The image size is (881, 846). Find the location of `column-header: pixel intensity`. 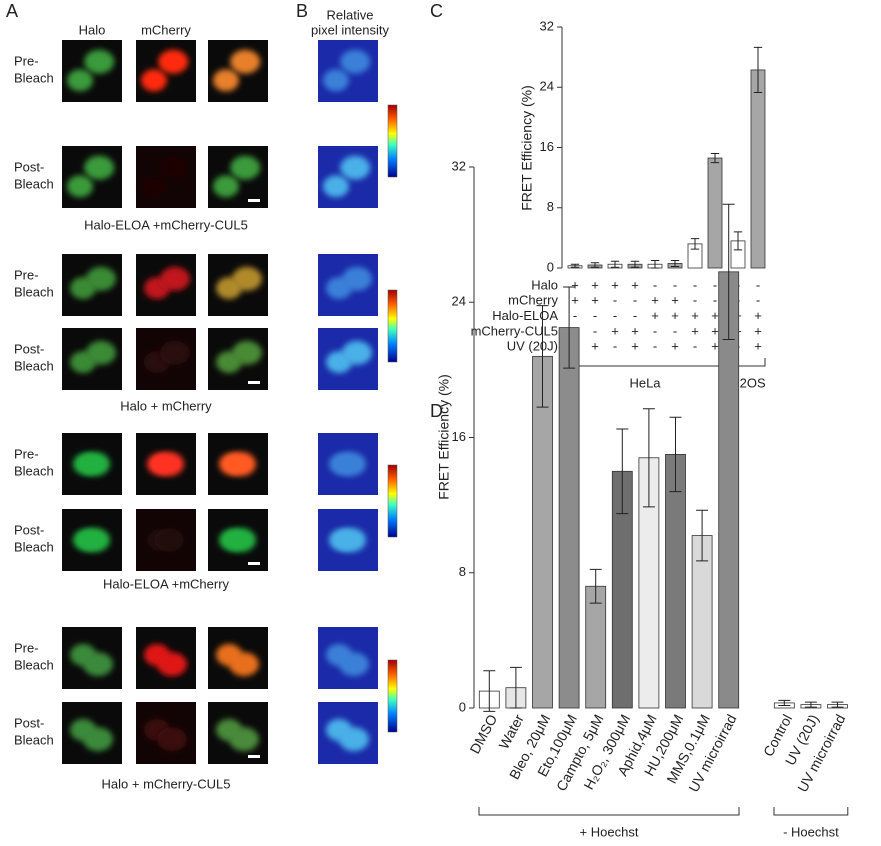

column-header: pixel intensity is located at coordinates (350, 29).